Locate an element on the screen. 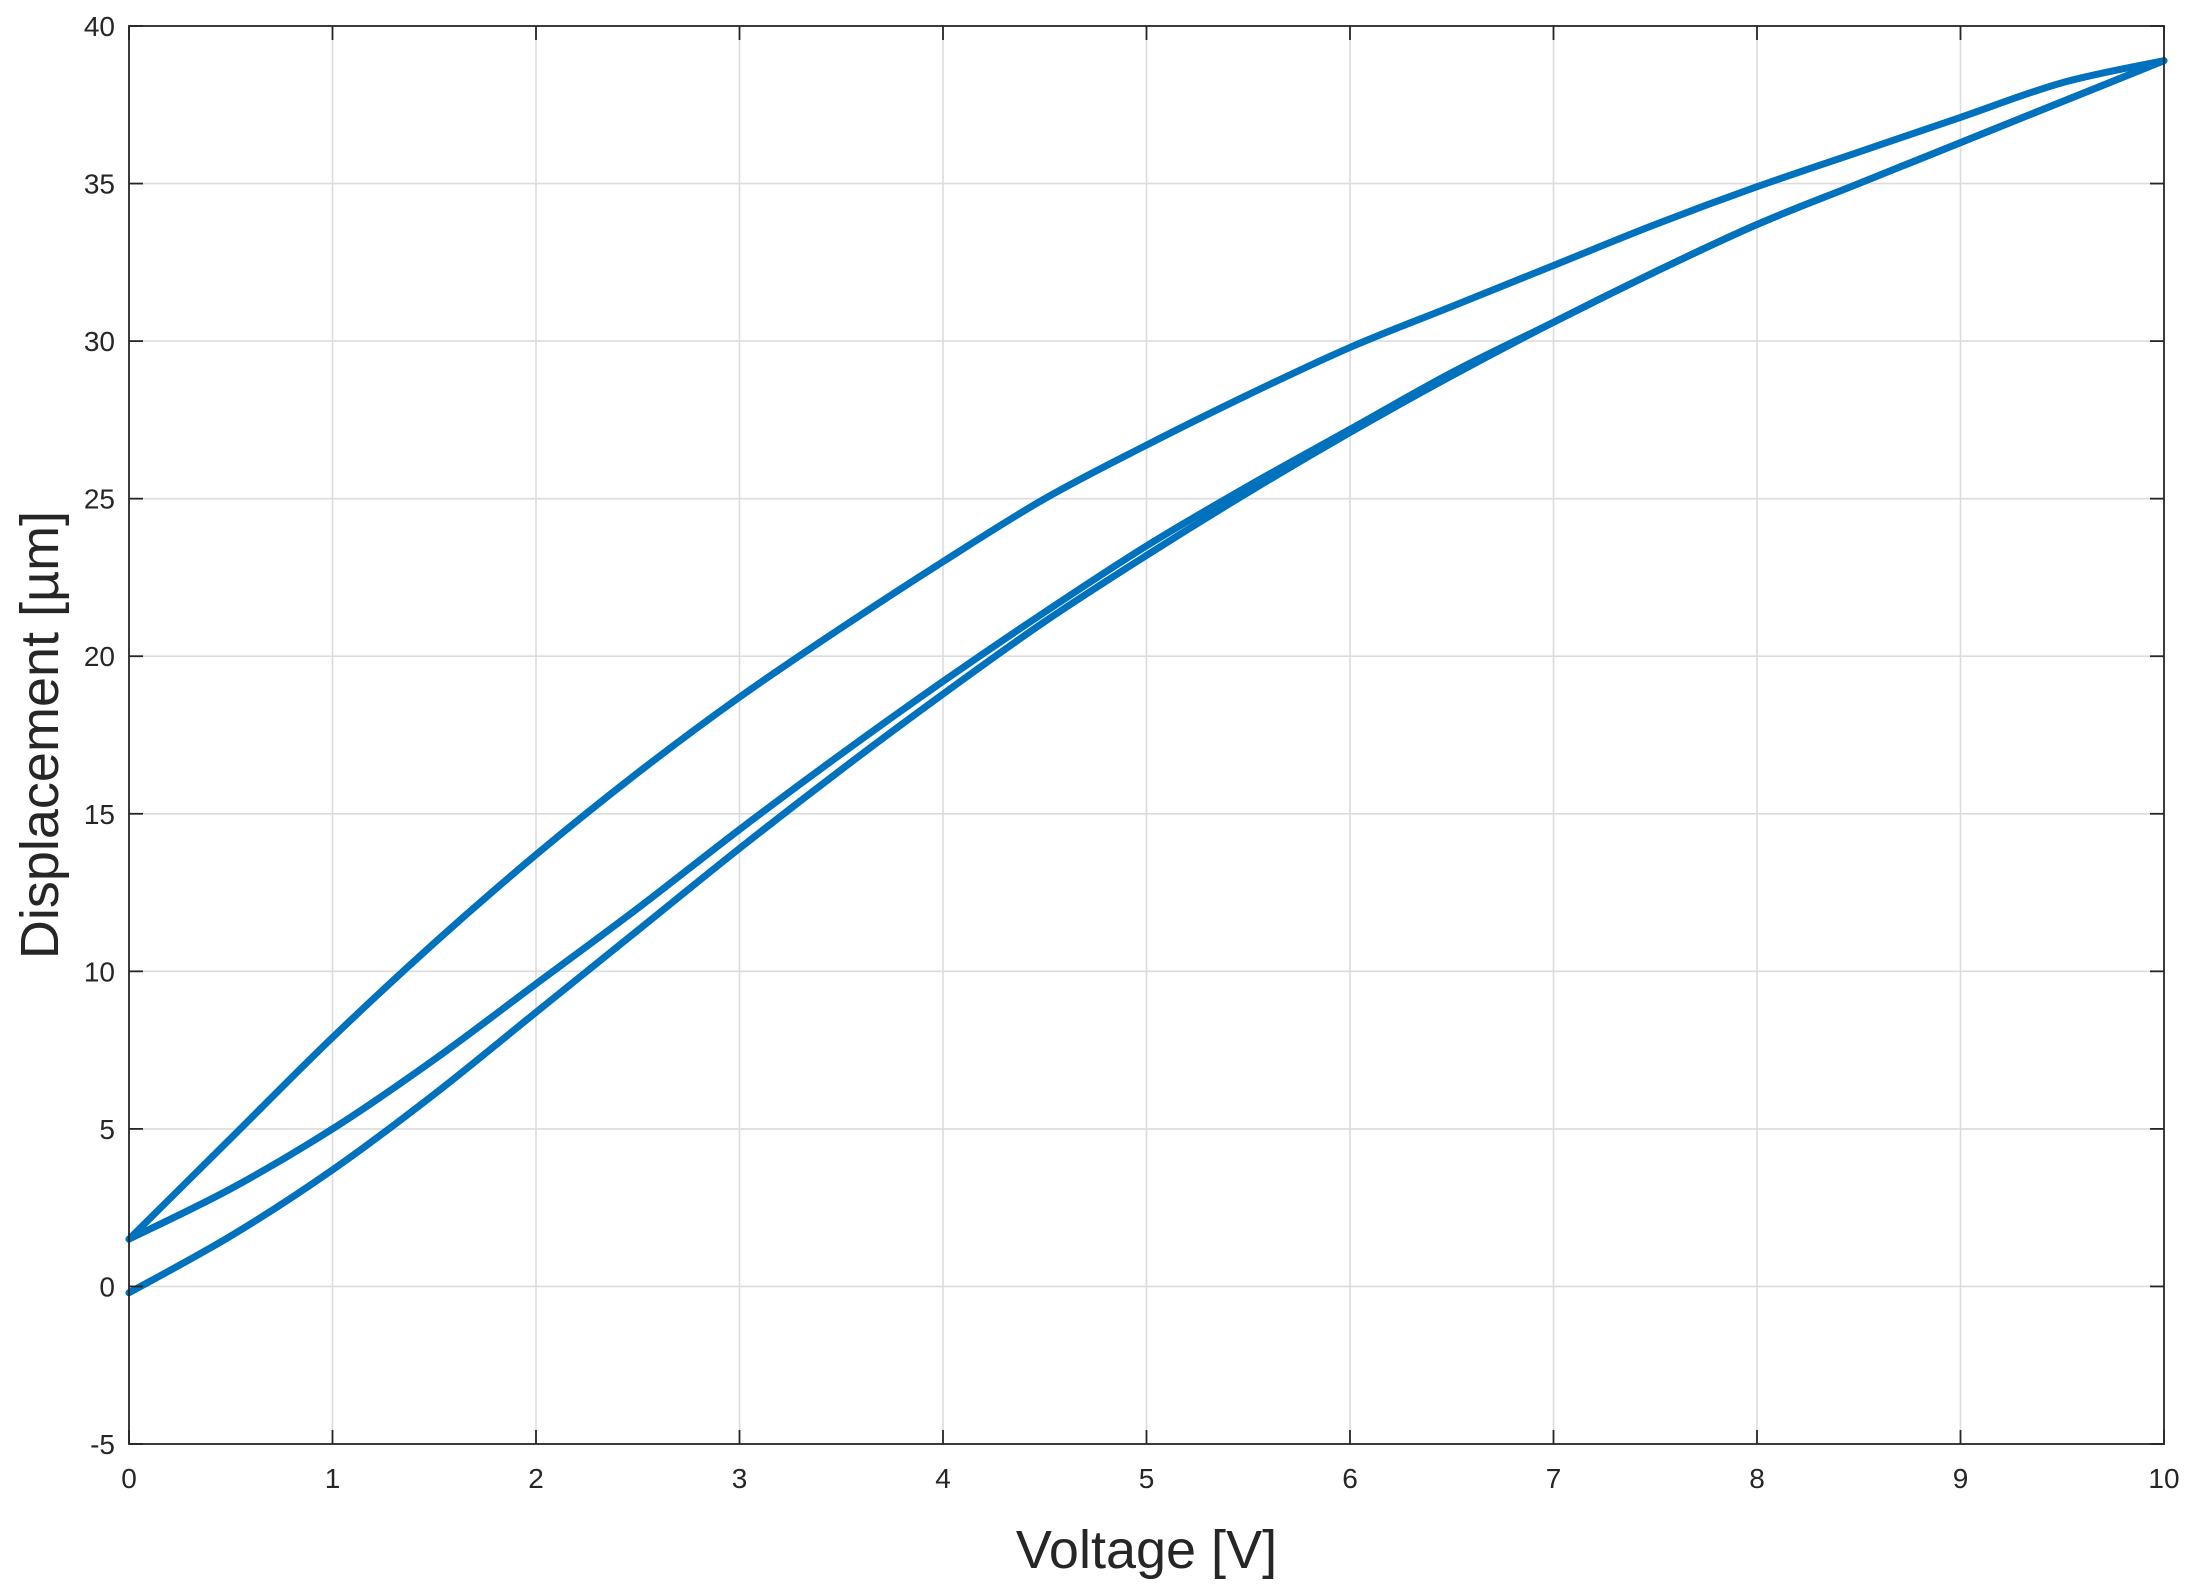 The image size is (2194, 1587). x-tick-label: 2 is located at coordinates (536, 1478).